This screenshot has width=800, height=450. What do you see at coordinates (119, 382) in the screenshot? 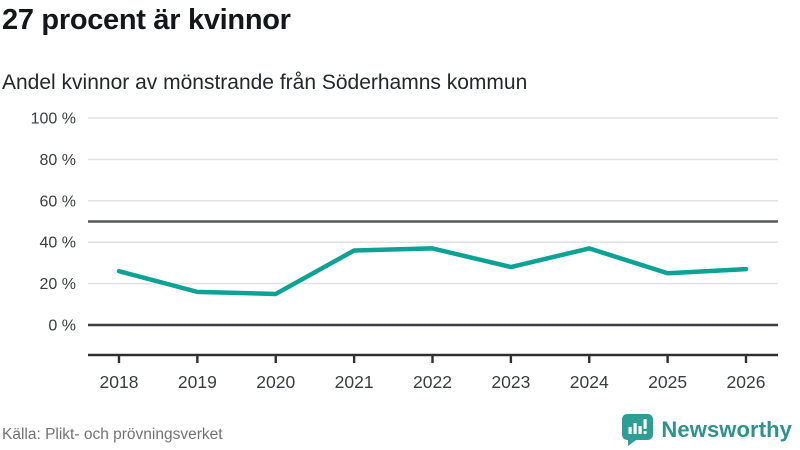
I see `x-tick-label: 2018` at bounding box center [119, 382].